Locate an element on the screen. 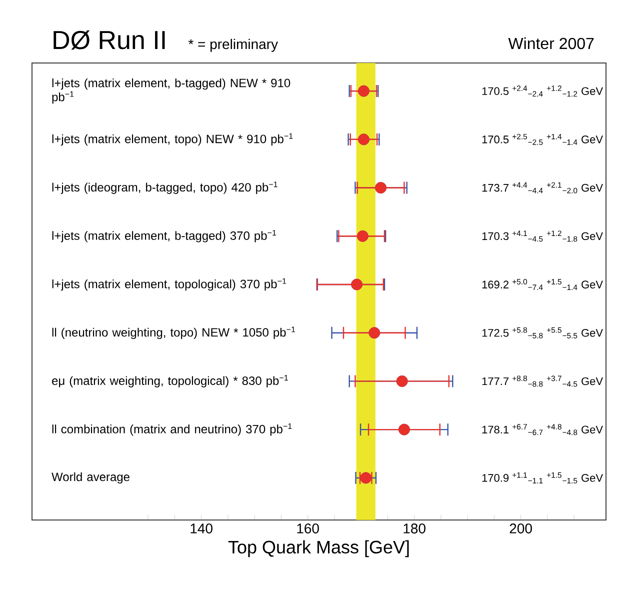  x-tick-label: 160 is located at coordinates (308, 529).